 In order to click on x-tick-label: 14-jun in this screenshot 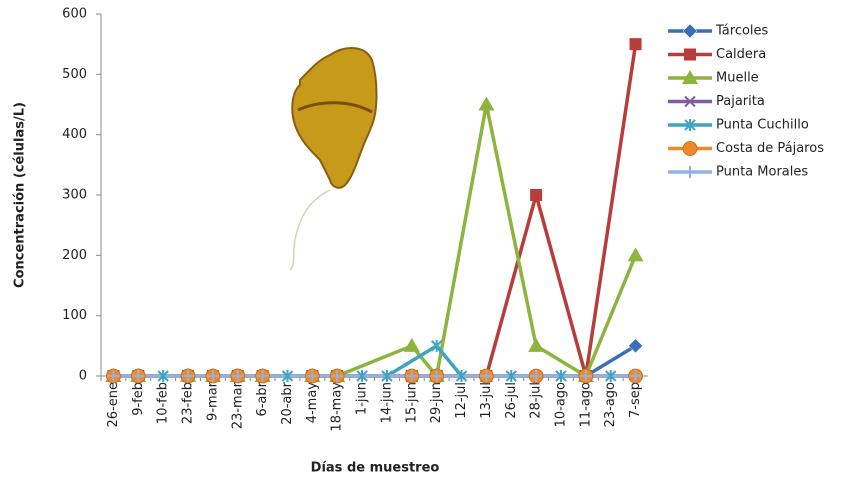, I will do `click(386, 402)`.